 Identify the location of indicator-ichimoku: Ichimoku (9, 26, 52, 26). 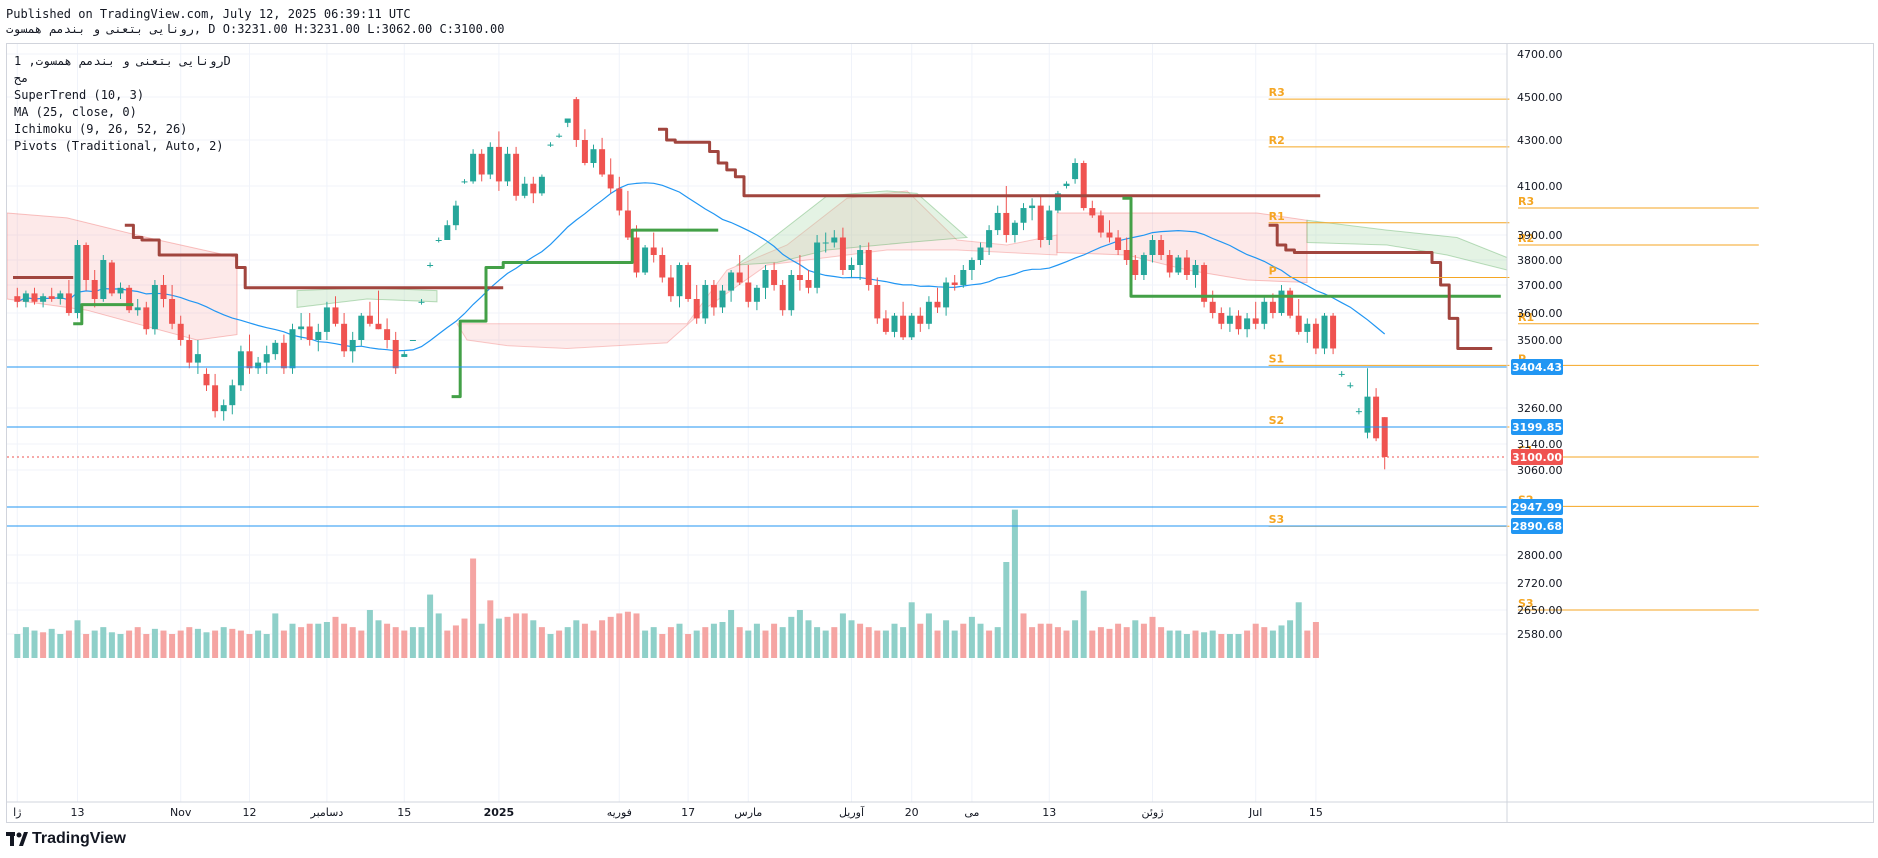
(101, 129).